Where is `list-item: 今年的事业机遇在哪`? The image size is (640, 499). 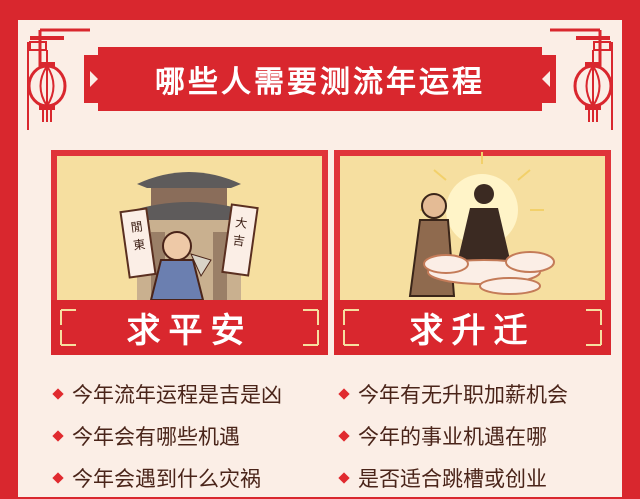 list-item: 今年的事业机遇在哪 is located at coordinates (453, 436).